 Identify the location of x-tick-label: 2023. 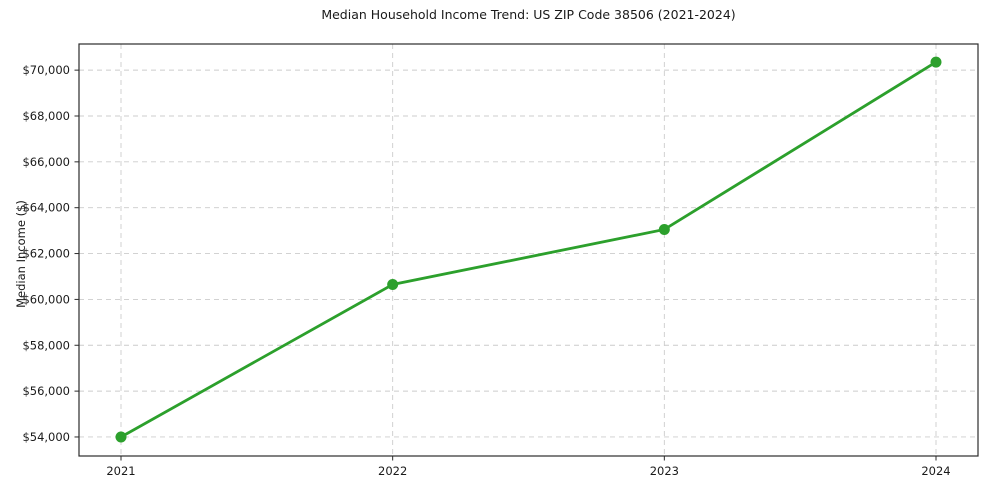
(664, 471).